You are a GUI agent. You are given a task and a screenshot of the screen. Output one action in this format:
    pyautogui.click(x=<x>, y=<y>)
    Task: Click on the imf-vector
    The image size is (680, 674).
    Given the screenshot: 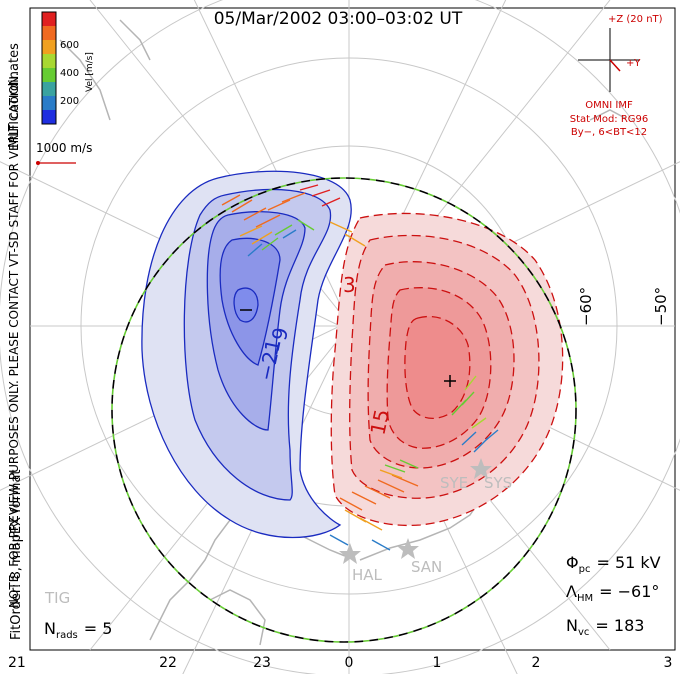 What is the action you would take?
    pyautogui.click(x=615, y=65)
    